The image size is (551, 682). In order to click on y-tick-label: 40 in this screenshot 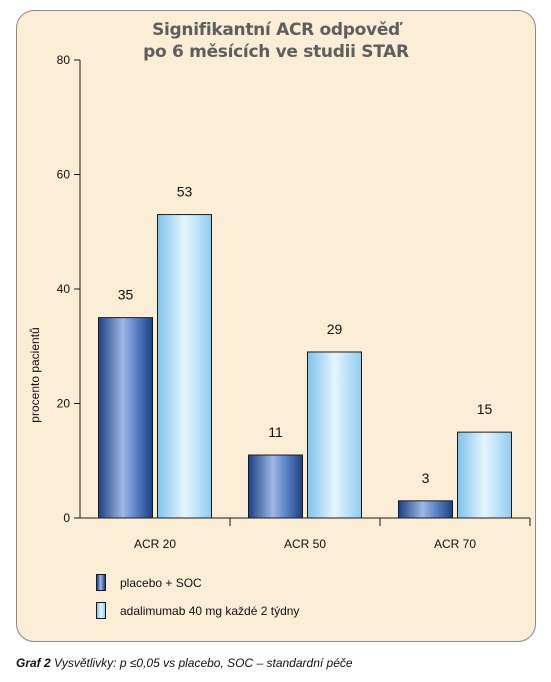, I will do `click(64, 289)`.